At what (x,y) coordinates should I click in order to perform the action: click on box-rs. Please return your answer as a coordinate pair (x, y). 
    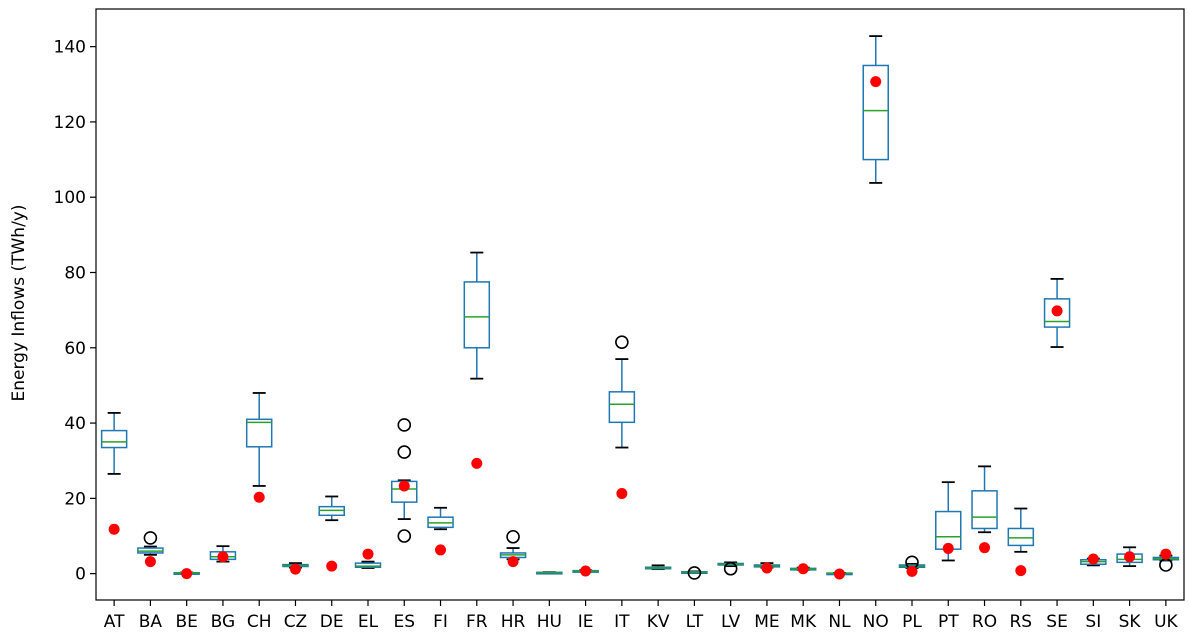
    Looking at the image, I should click on (1021, 542).